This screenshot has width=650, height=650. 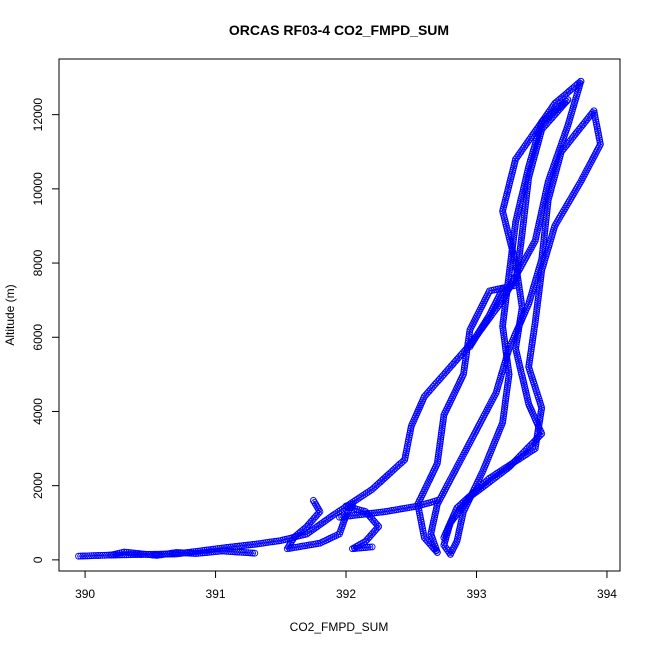 What do you see at coordinates (38, 337) in the screenshot?
I see `y-tick-label: 6000` at bounding box center [38, 337].